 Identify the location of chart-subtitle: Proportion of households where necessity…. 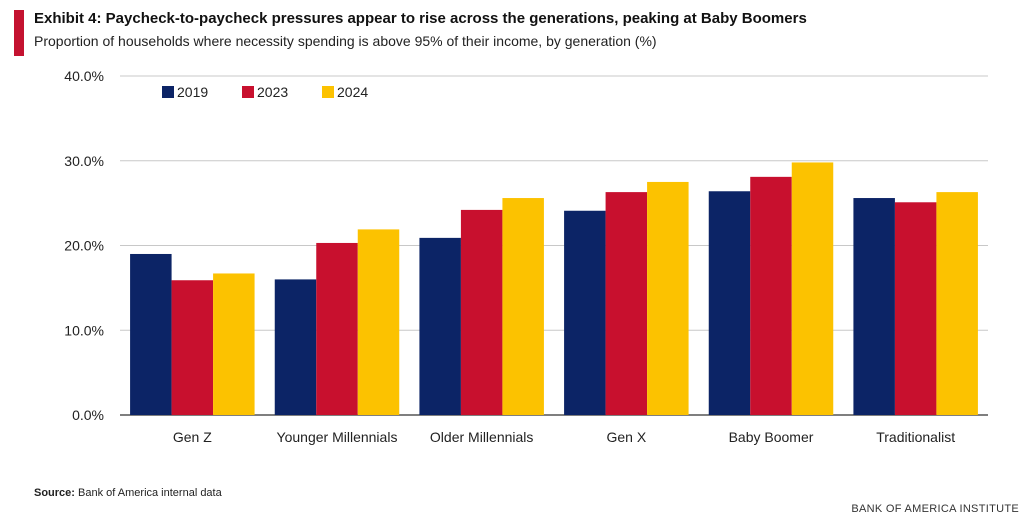
(345, 41).